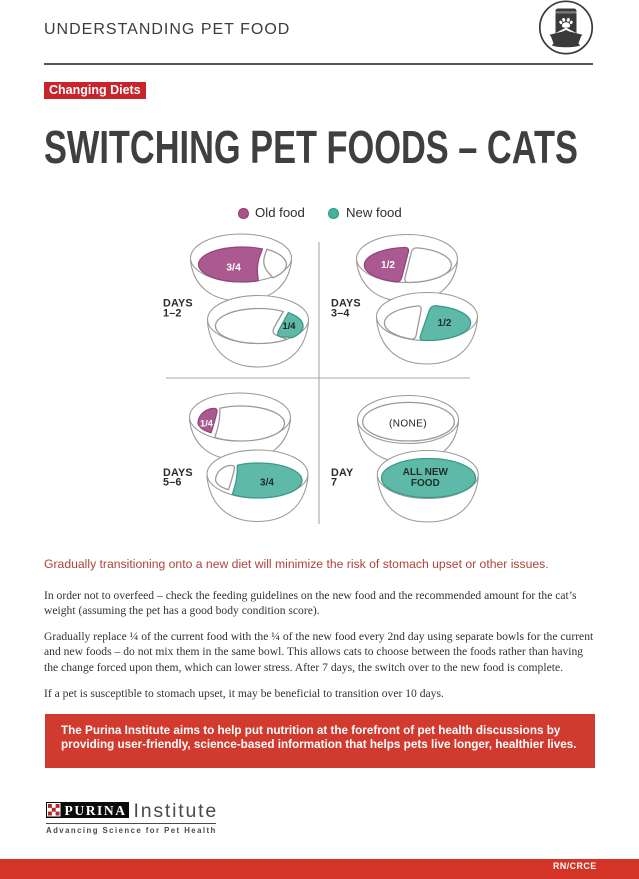 This screenshot has width=639, height=879. Describe the element at coordinates (426, 472) in the screenshot. I see `svg-text: ALL NEW` at that location.